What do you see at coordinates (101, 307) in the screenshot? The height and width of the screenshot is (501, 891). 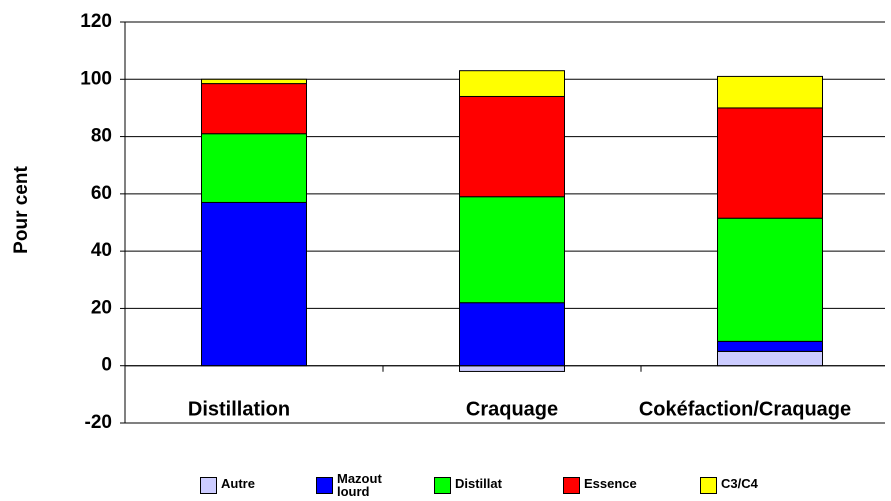 I see `y-tick-label: 20` at bounding box center [101, 307].